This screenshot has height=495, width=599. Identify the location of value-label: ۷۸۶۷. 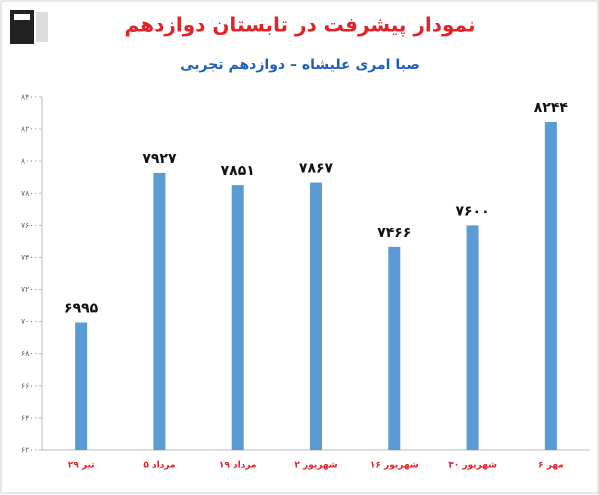
(316, 169).